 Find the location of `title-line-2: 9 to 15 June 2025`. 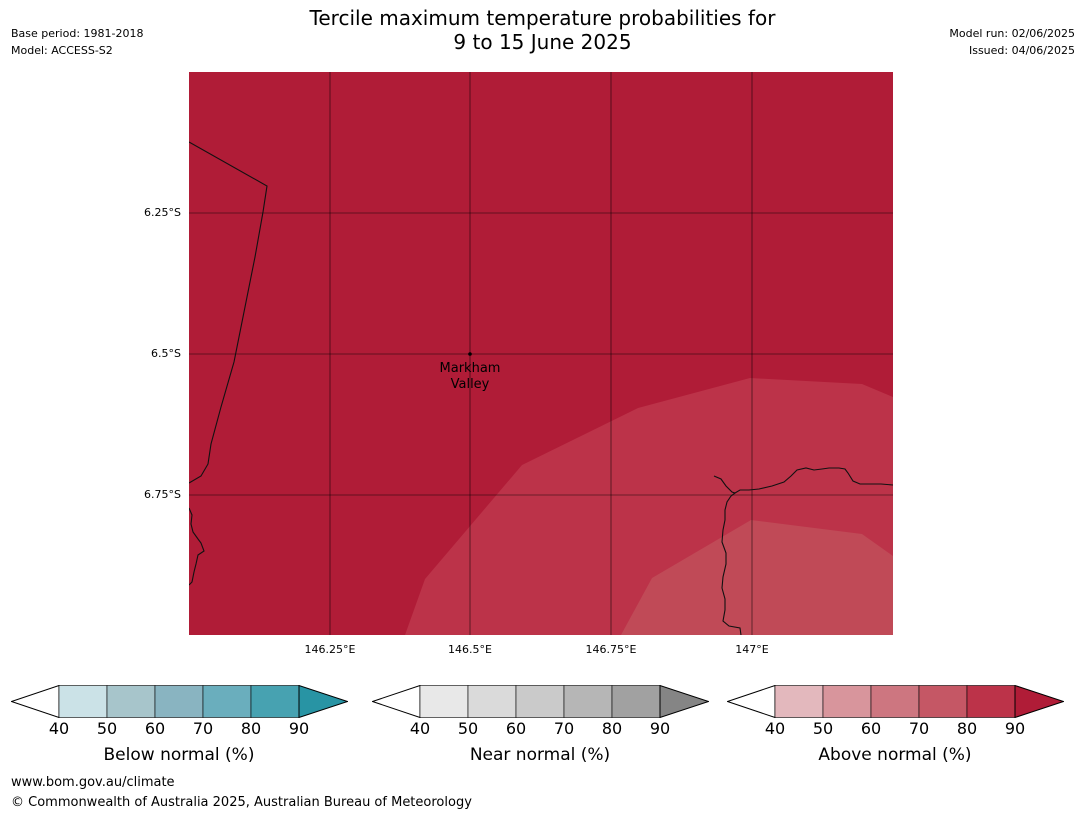

title-line-2: 9 to 15 June 2025 is located at coordinates (542, 42).